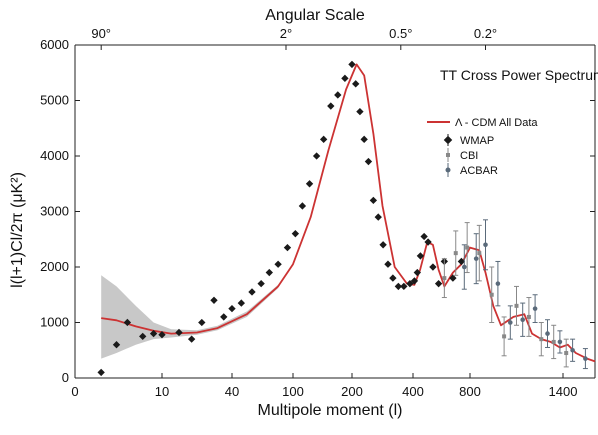 Image resolution: width=598 pixels, height=435 pixels. What do you see at coordinates (519, 75) in the screenshot?
I see `chart-title: TT Cross Power Spectrum` at bounding box center [519, 75].